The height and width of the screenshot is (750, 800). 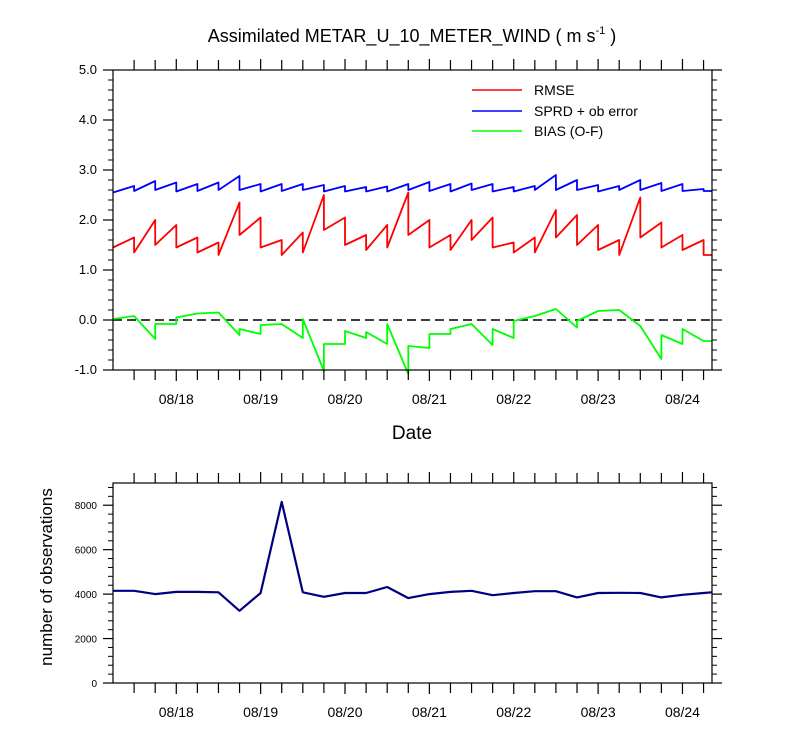 What do you see at coordinates (610, 36) in the screenshot?
I see `chart-title-end: )` at bounding box center [610, 36].